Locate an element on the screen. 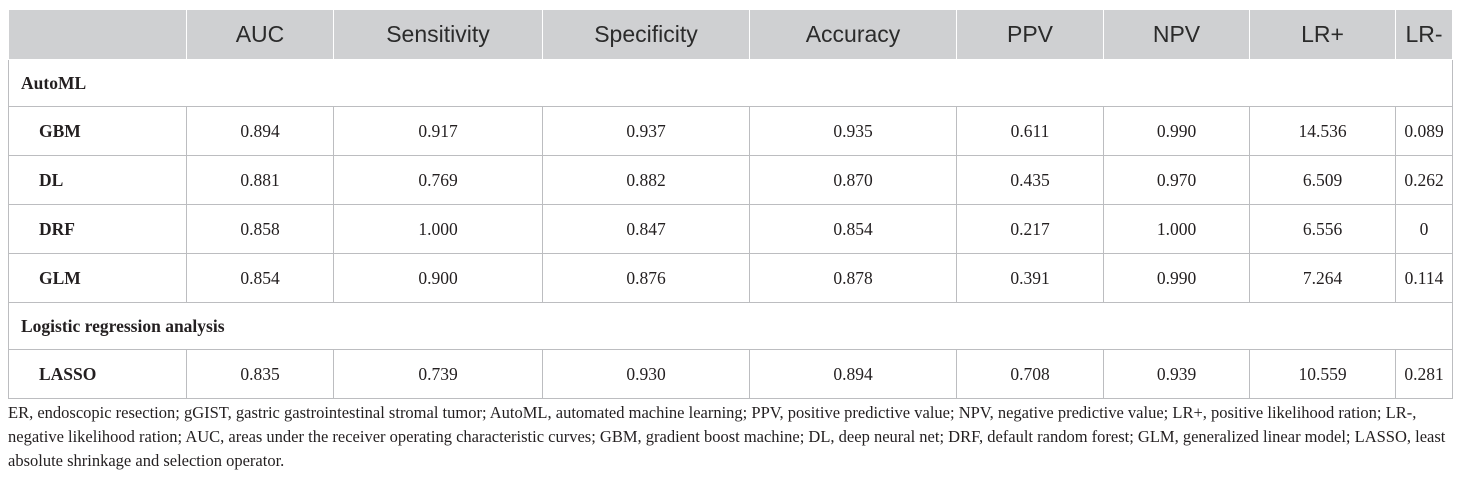 This screenshot has width=1460, height=484. cell-lr-minus: 0.281 is located at coordinates (1424, 374).